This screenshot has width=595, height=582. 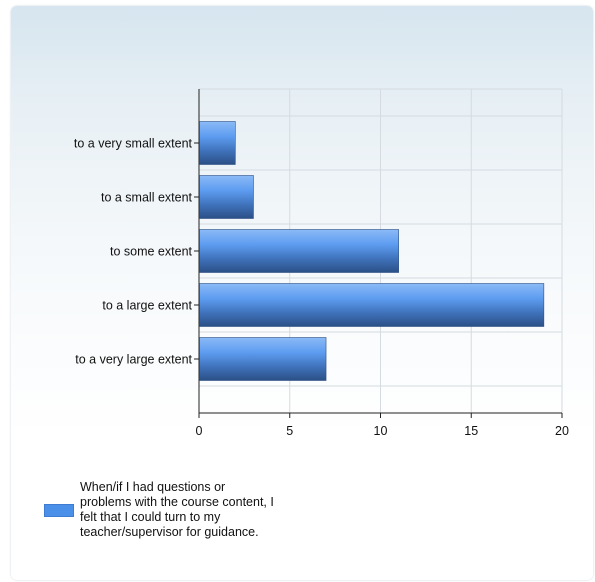 I want to click on category-label: to a very small extent, so click(x=133, y=144).